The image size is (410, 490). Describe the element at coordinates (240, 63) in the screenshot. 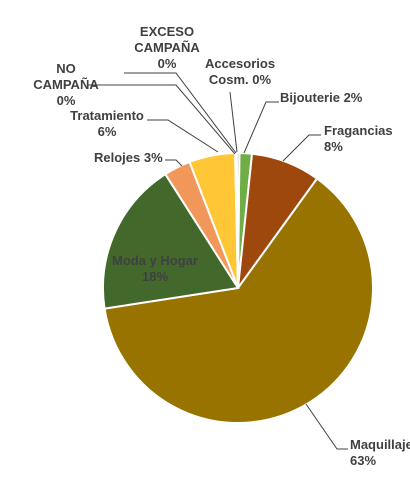

I see `slice-label-line: Accesorios` at that location.